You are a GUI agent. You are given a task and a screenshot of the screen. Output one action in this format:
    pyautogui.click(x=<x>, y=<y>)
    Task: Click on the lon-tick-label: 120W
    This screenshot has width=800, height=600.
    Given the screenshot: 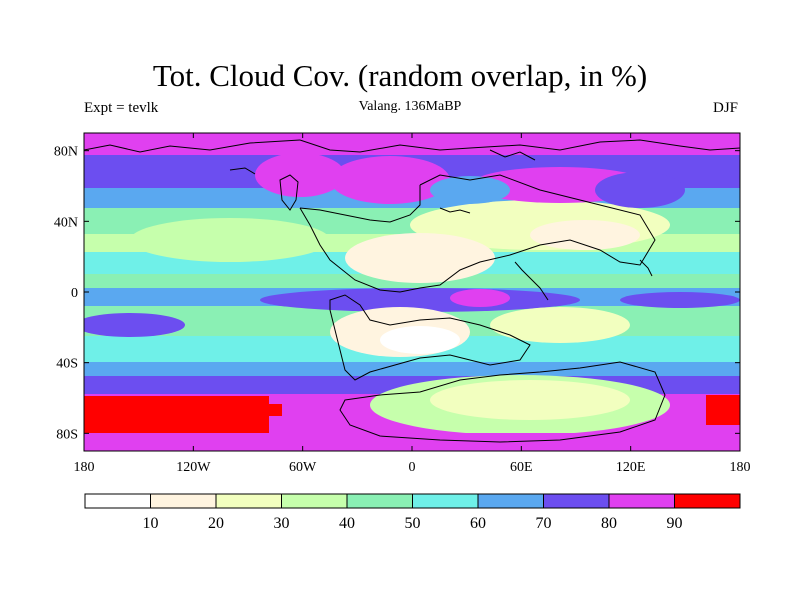 What is the action you would take?
    pyautogui.click(x=193, y=467)
    